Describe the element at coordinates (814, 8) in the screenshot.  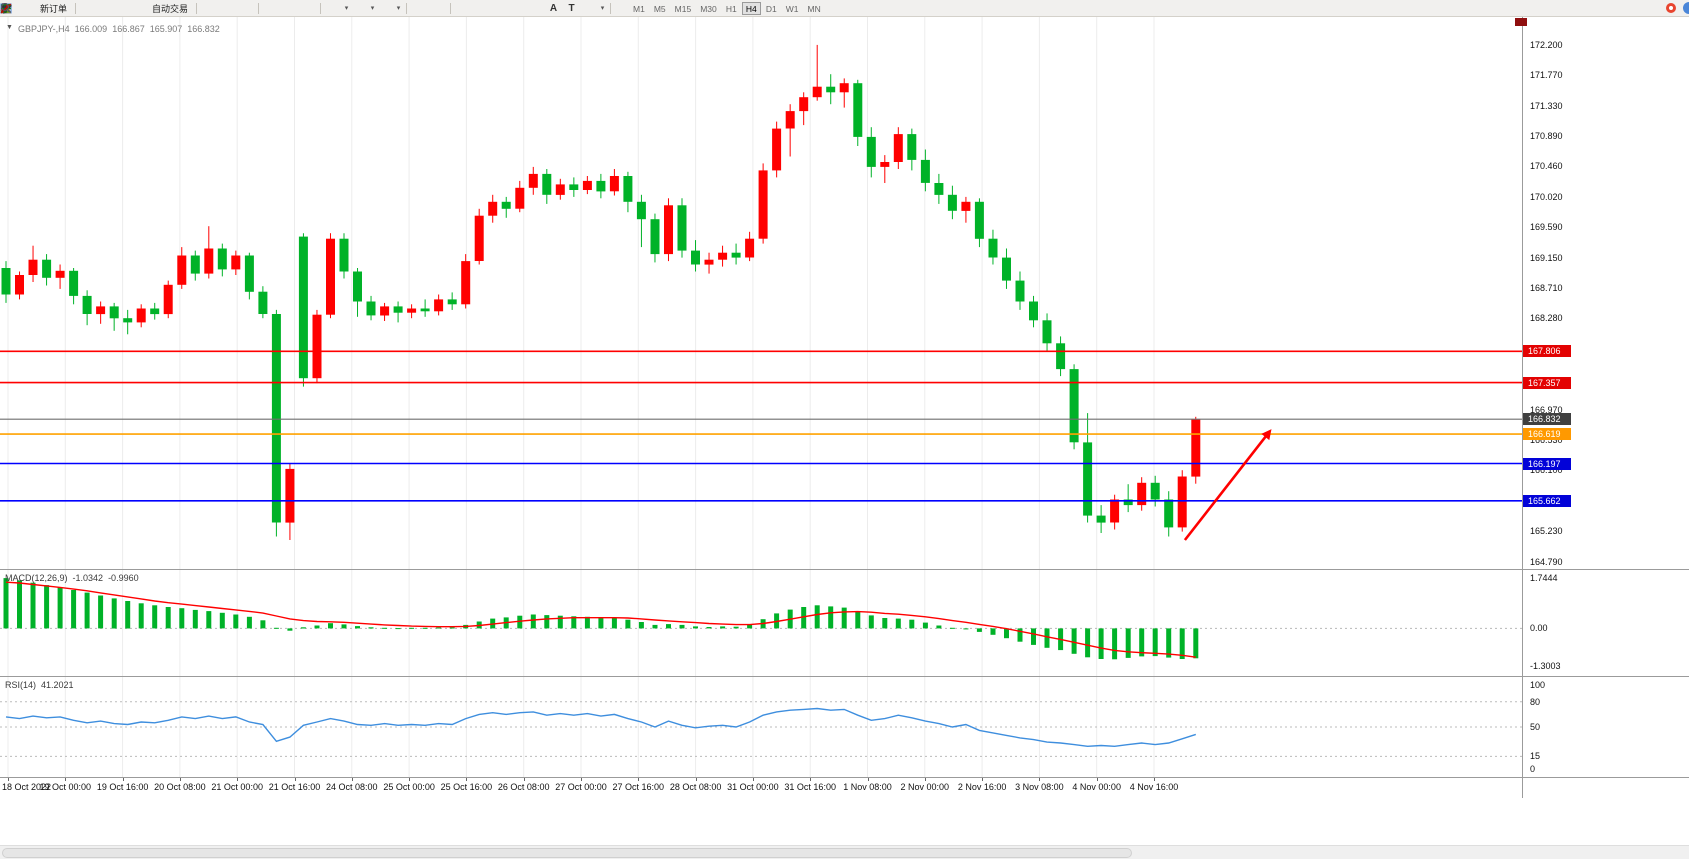
I see `timeframe-button-mn: MN` at that location.